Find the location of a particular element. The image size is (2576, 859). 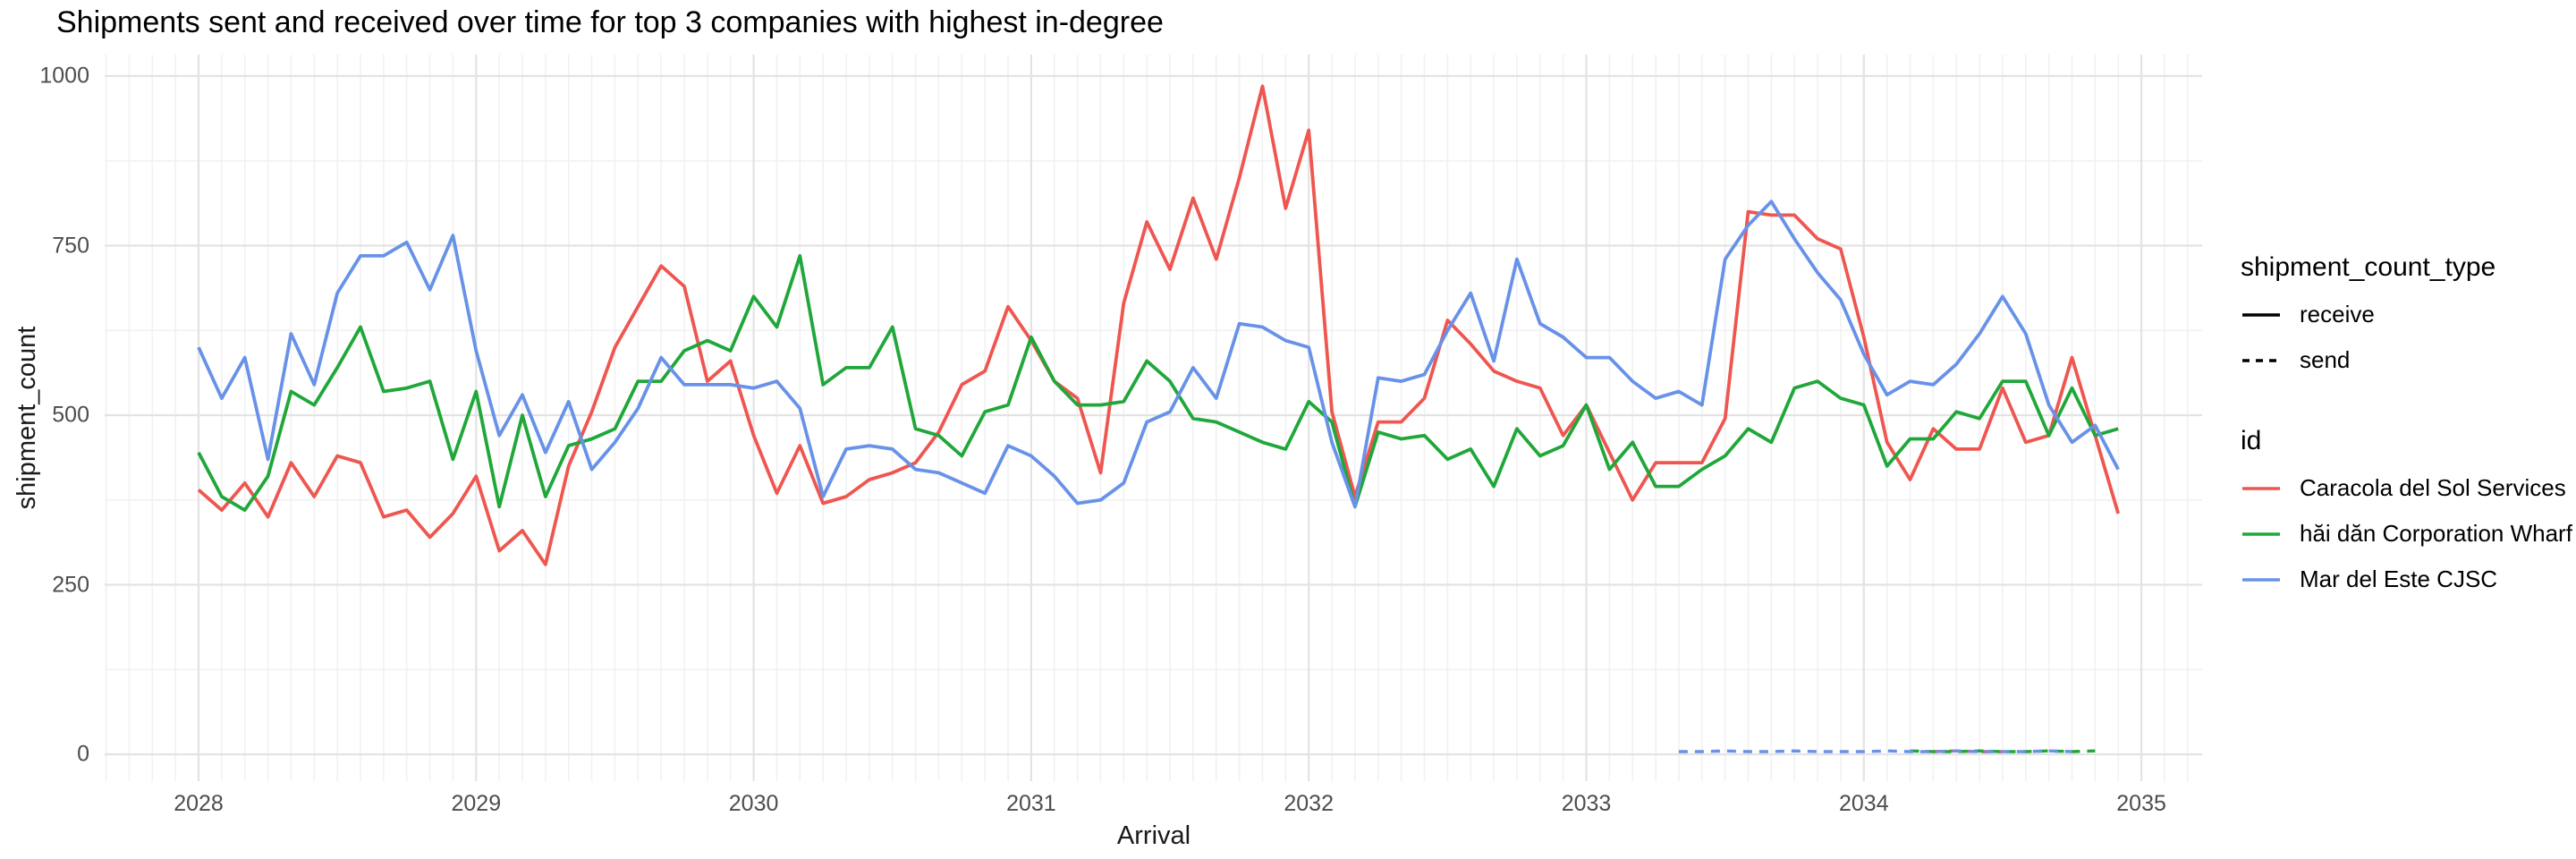

x-tick-label: 2031 is located at coordinates (1031, 803).